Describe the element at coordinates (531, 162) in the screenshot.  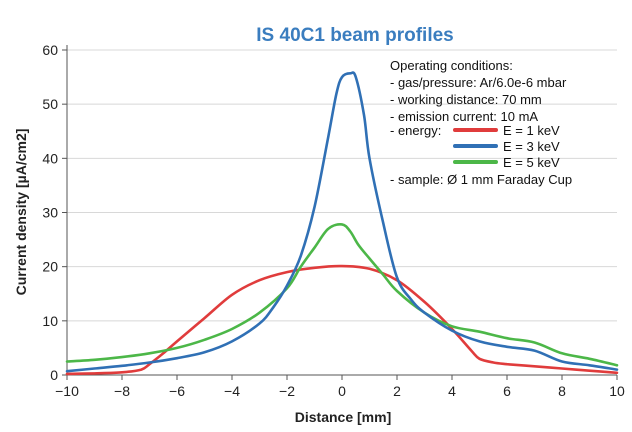
I see `legend-label: E = 5 keV` at that location.